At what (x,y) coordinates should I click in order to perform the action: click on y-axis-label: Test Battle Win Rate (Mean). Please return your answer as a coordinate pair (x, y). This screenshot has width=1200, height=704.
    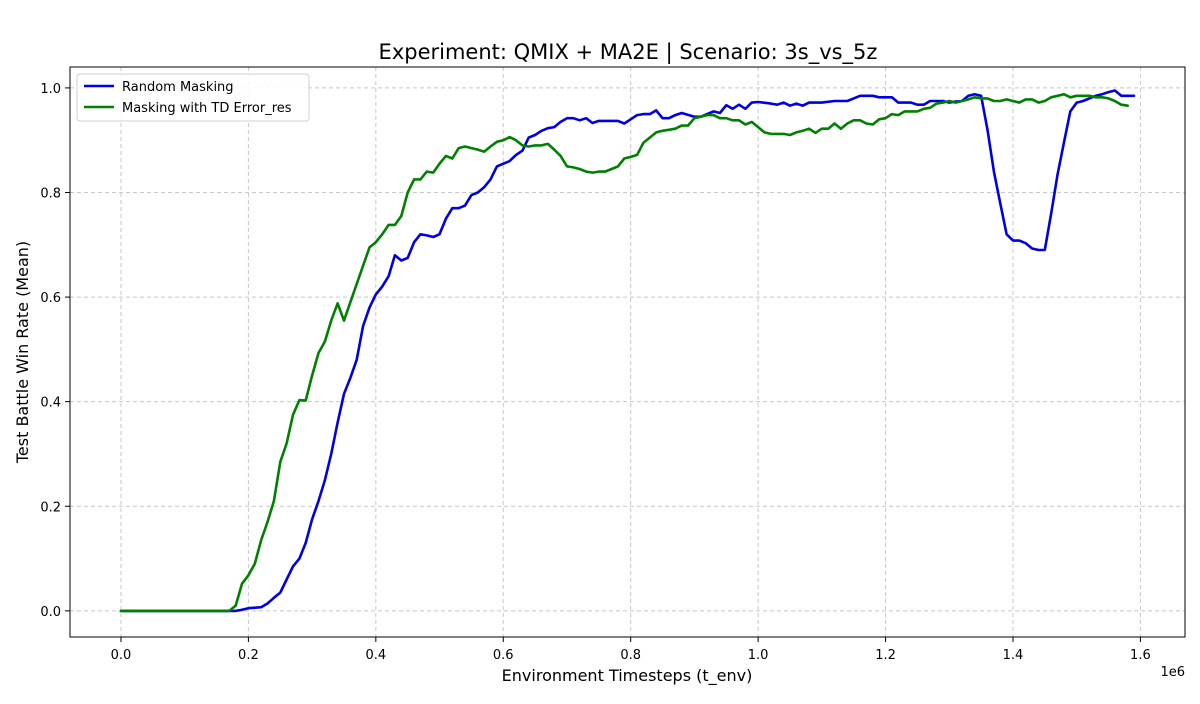
    Looking at the image, I should click on (22, 352).